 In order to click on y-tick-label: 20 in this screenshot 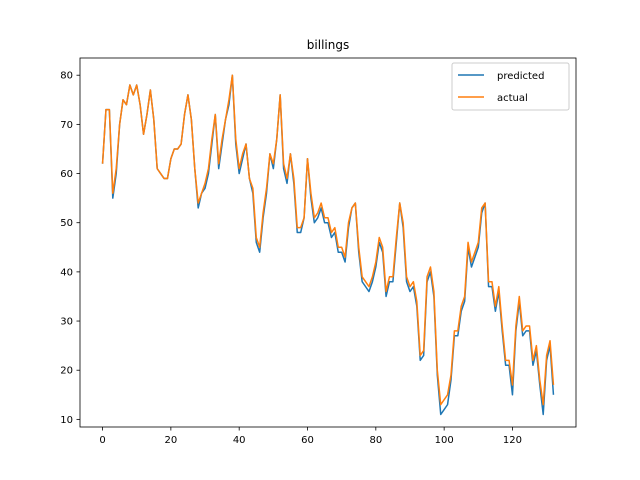, I will do `click(66, 371)`.